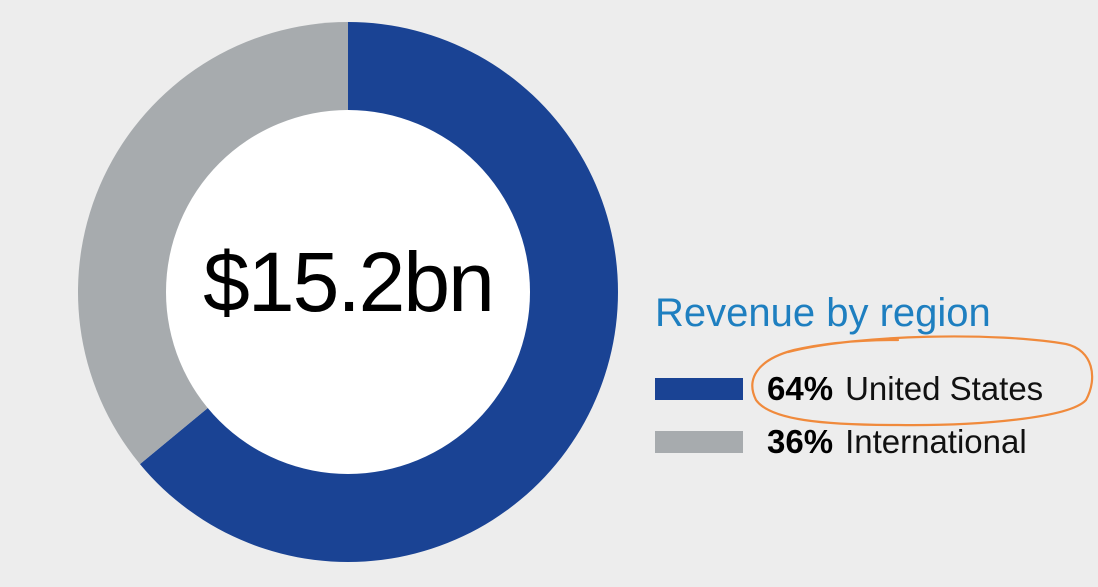 The image size is (1098, 587). What do you see at coordinates (800, 388) in the screenshot?
I see `legend-value-united-states: 64%` at bounding box center [800, 388].